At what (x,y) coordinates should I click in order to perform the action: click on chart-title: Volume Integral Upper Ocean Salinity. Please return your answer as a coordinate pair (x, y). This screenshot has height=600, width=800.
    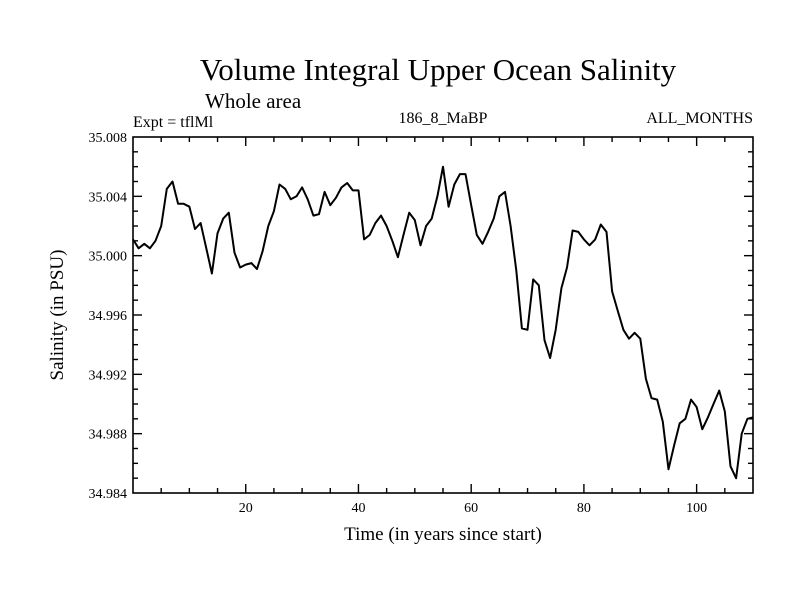
    Looking at the image, I should click on (438, 69).